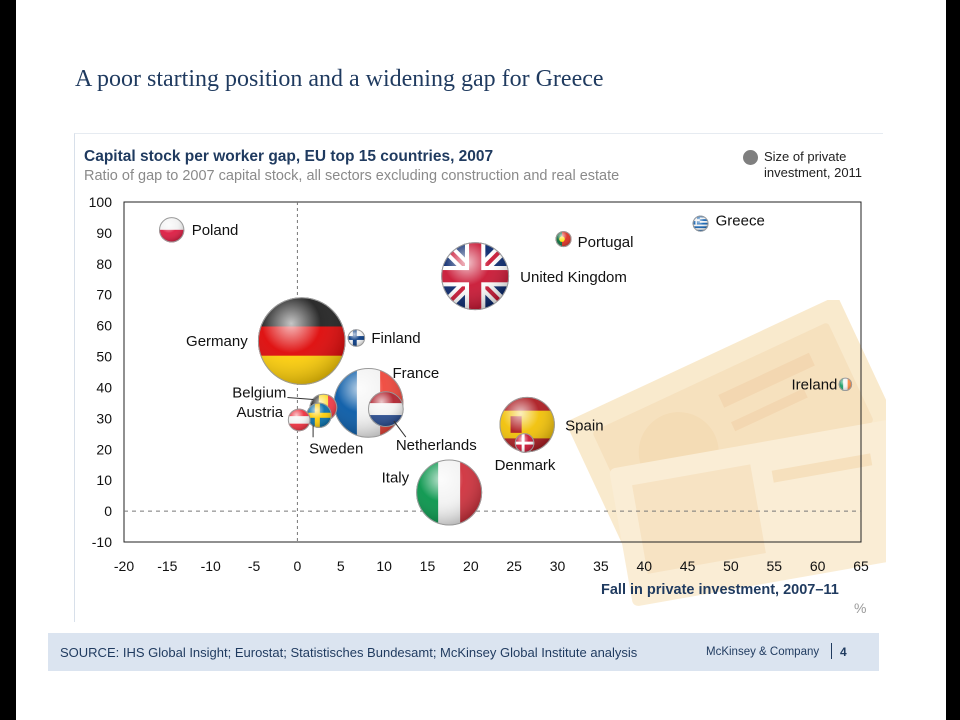  I want to click on point-label-united-kingdom: United Kingdom, so click(573, 277).